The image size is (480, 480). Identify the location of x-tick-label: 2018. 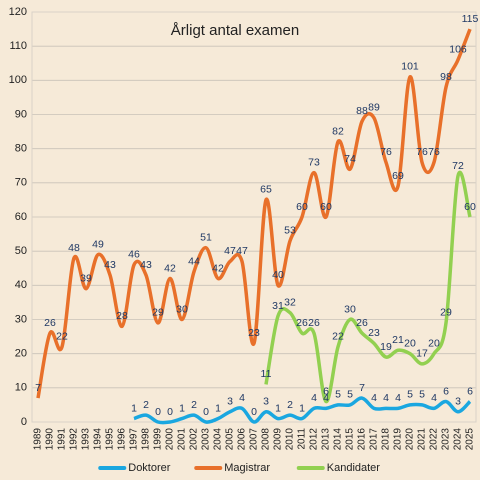
(386, 439).